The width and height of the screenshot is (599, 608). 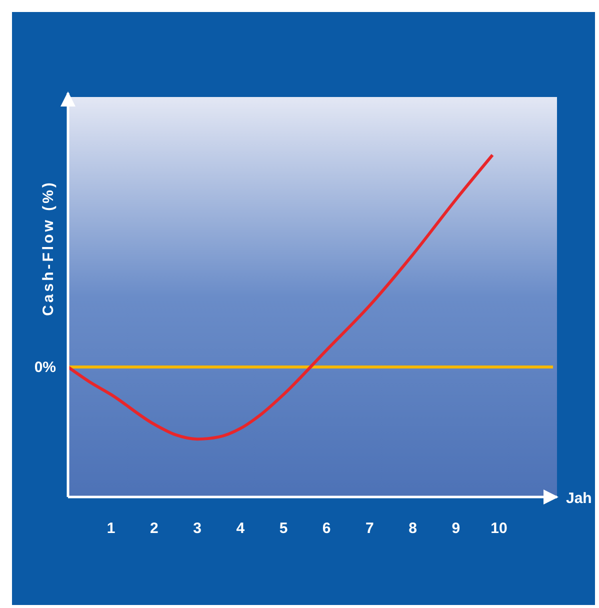 What do you see at coordinates (154, 528) in the screenshot?
I see `x-tick-label: 2` at bounding box center [154, 528].